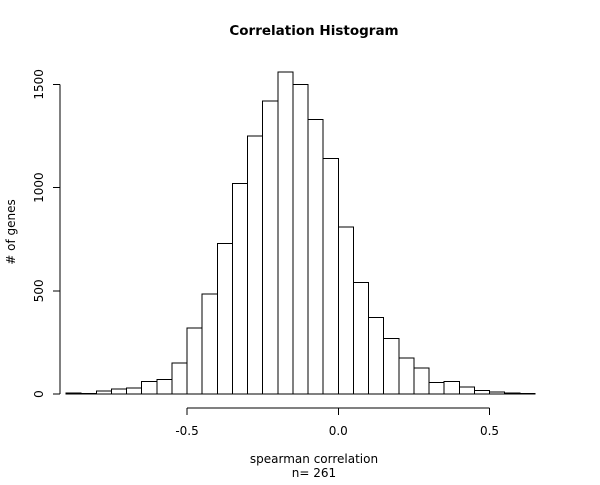 The image size is (600, 485). I want to click on x-axis-label: spearman correlation, so click(314, 459).